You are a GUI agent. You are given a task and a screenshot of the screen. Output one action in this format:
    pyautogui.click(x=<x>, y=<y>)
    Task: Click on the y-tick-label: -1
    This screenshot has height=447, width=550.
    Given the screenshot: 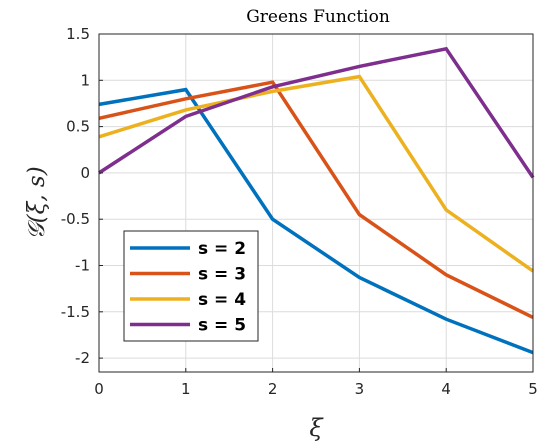 What is the action you would take?
    pyautogui.click(x=82, y=266)
    